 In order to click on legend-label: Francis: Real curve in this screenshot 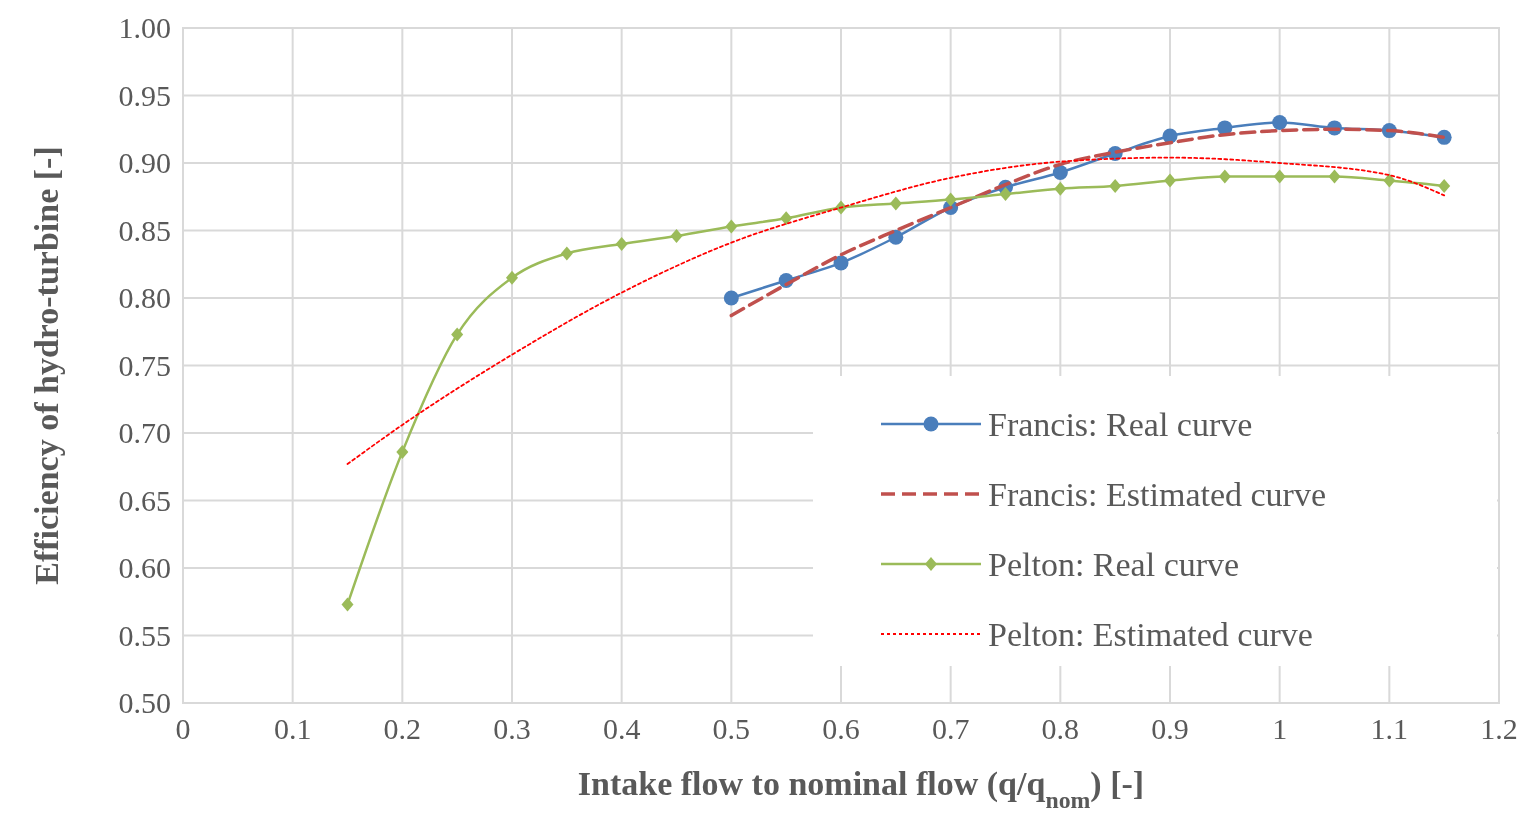, I will do `click(1120, 424)`.